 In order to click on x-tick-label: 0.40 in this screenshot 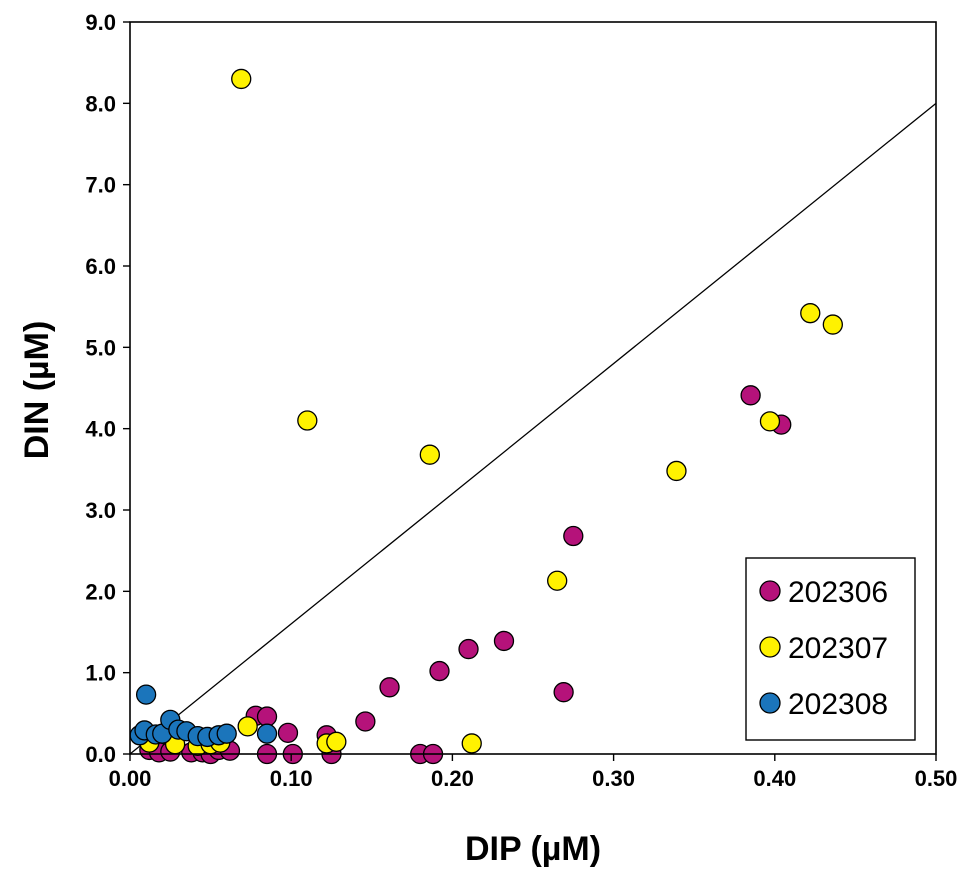, I will do `click(774, 778)`.